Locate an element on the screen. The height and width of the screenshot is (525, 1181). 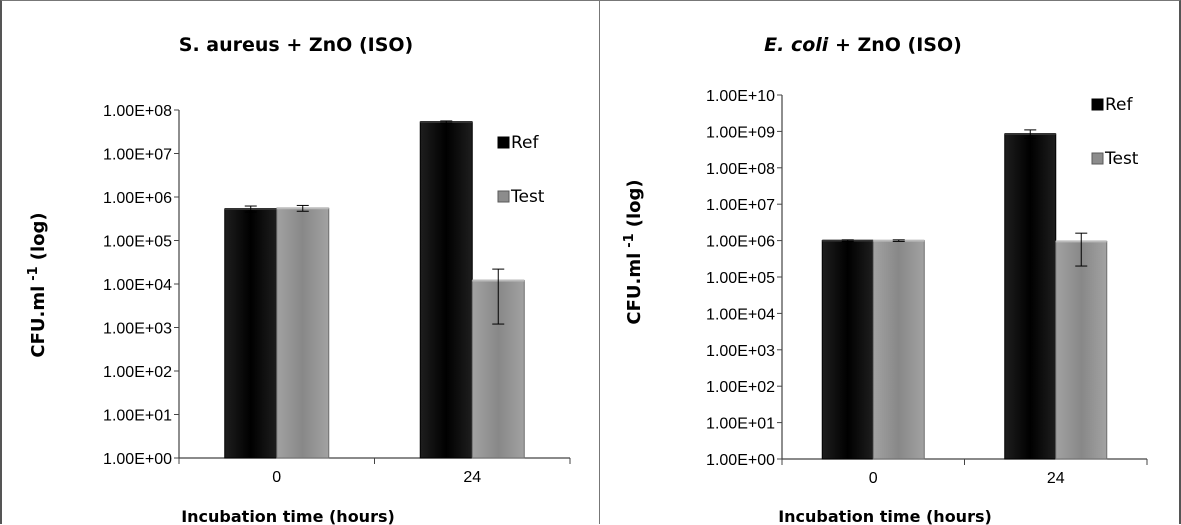
y-tick-label: 1.00E+10 is located at coordinates (740, 96).